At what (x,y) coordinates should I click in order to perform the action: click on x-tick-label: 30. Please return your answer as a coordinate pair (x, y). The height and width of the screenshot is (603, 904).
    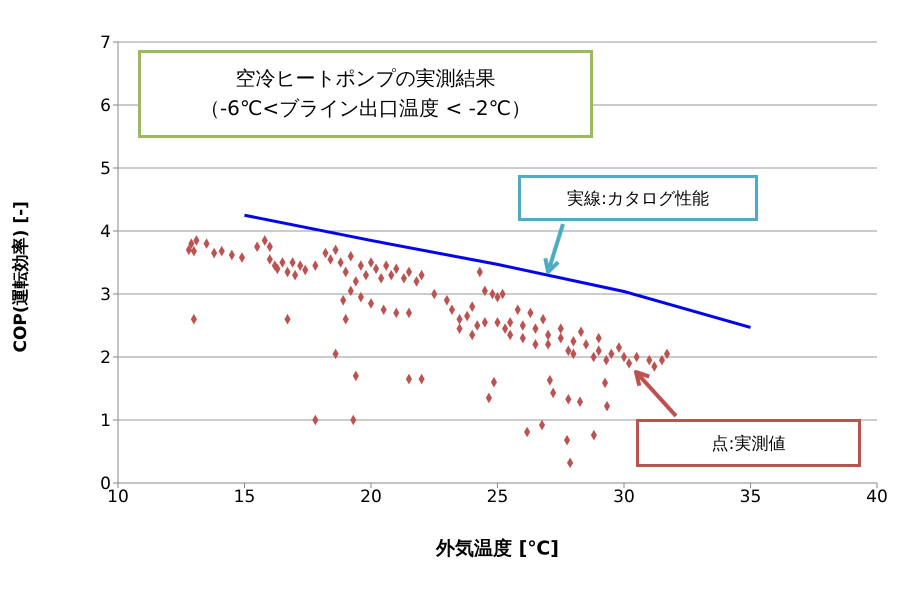
    Looking at the image, I should click on (624, 497).